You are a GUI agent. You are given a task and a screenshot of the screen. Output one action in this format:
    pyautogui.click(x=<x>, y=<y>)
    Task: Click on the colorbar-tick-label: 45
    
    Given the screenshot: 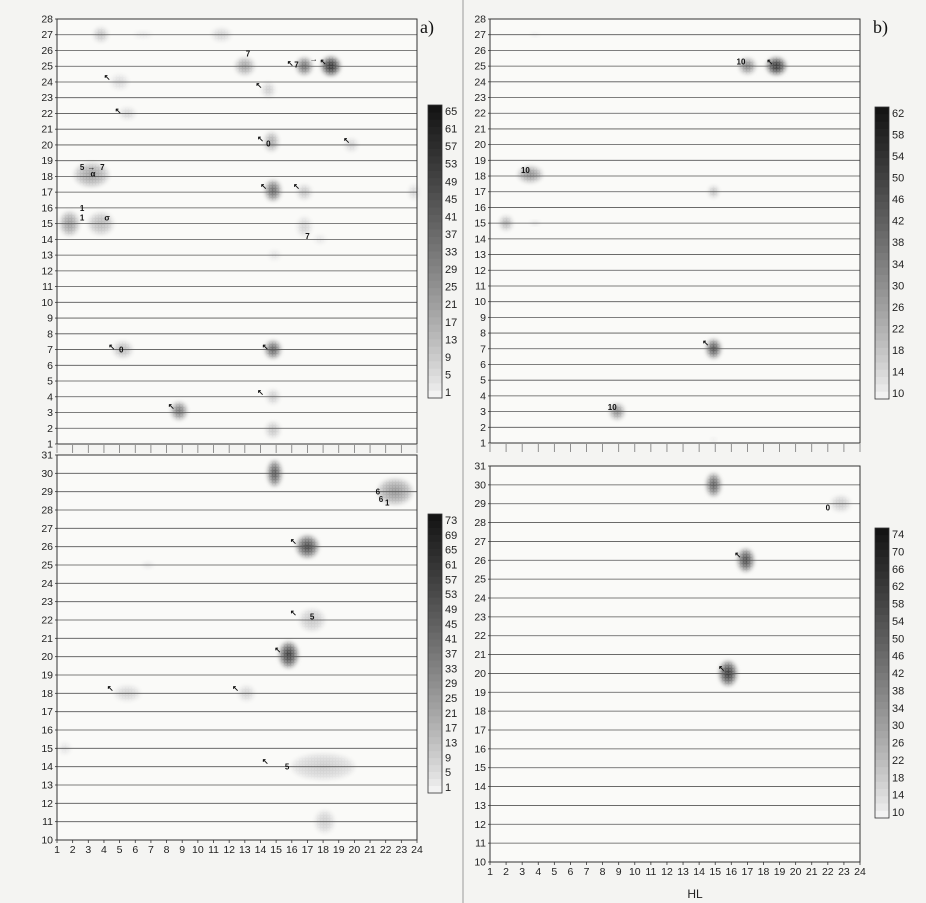 What is the action you would take?
    pyautogui.click(x=451, y=200)
    